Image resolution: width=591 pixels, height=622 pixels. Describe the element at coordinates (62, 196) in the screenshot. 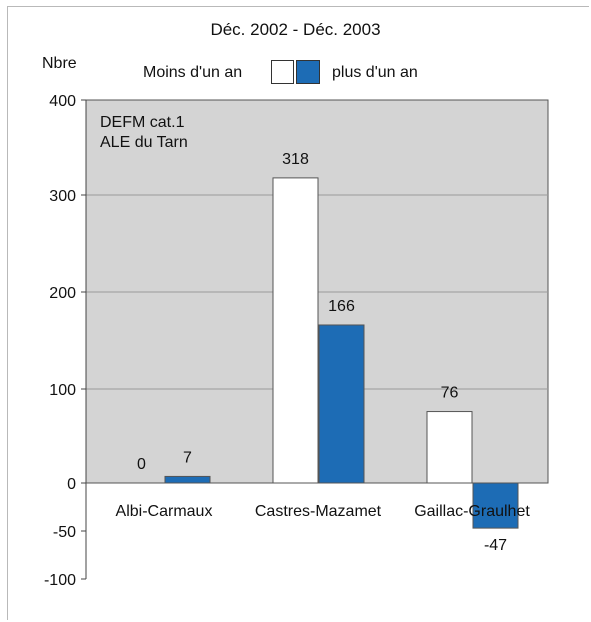

I see `y-tick-label-300: 300` at that location.